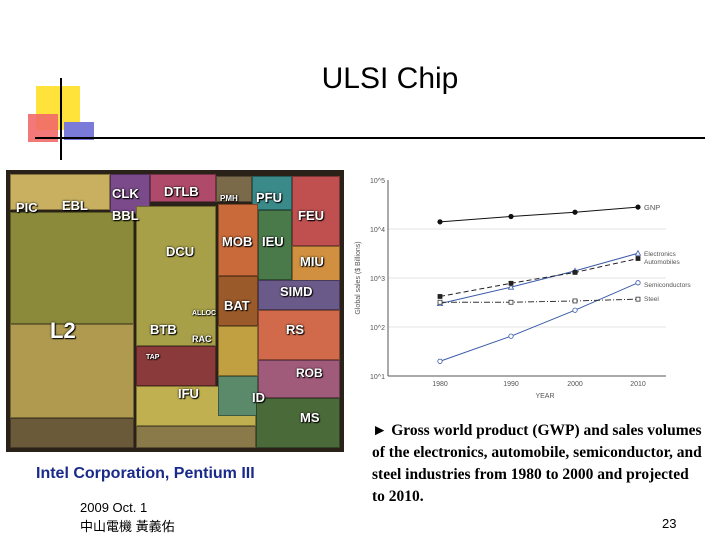 The width and height of the screenshot is (720, 540). I want to click on die-label: ROB, so click(309, 373).